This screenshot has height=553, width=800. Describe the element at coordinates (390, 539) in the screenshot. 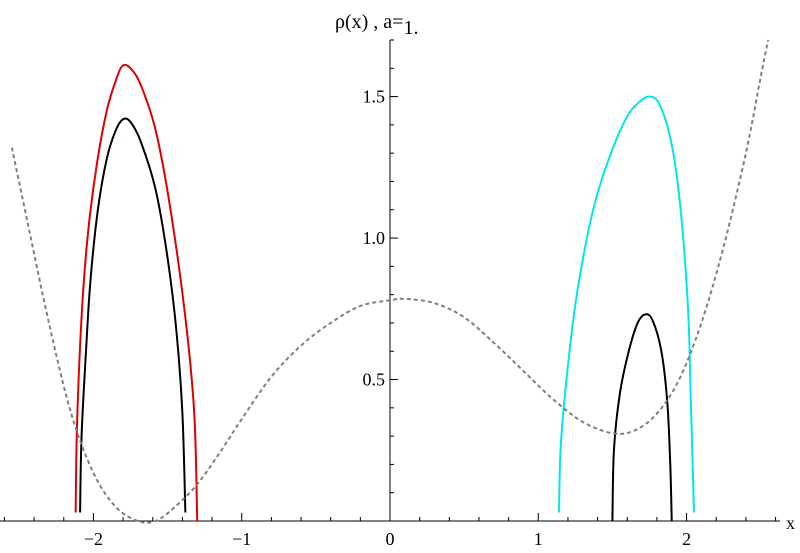

I see `x-tick-label: 0` at that location.